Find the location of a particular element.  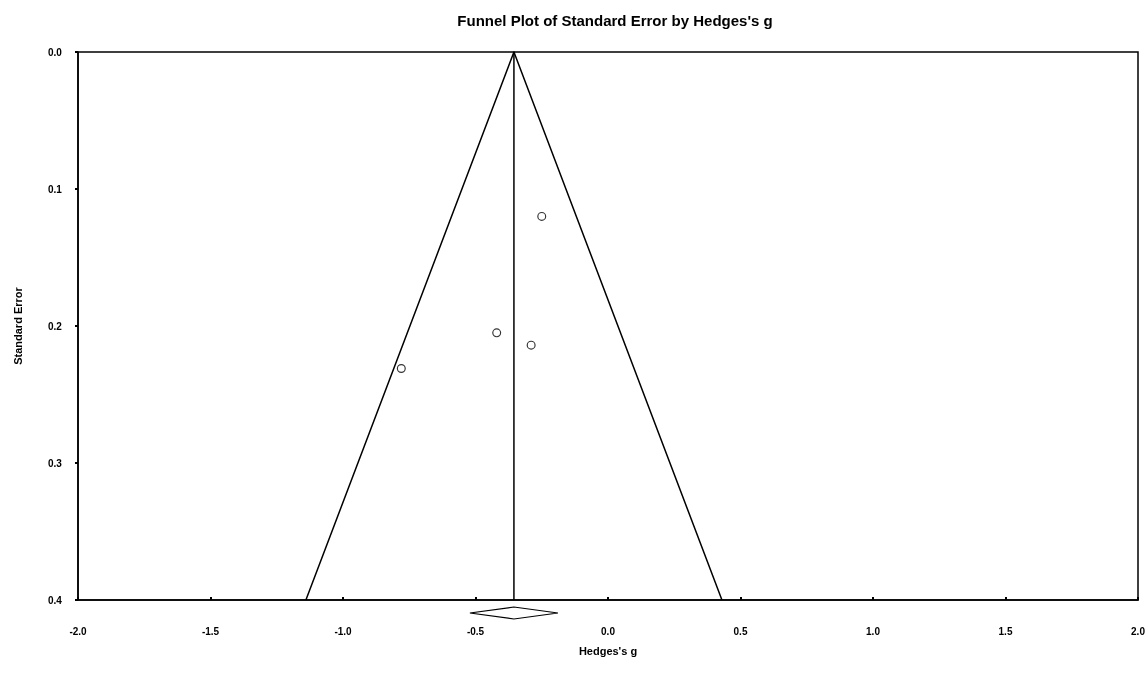

x-tick-label: -0.5 is located at coordinates (475, 631).